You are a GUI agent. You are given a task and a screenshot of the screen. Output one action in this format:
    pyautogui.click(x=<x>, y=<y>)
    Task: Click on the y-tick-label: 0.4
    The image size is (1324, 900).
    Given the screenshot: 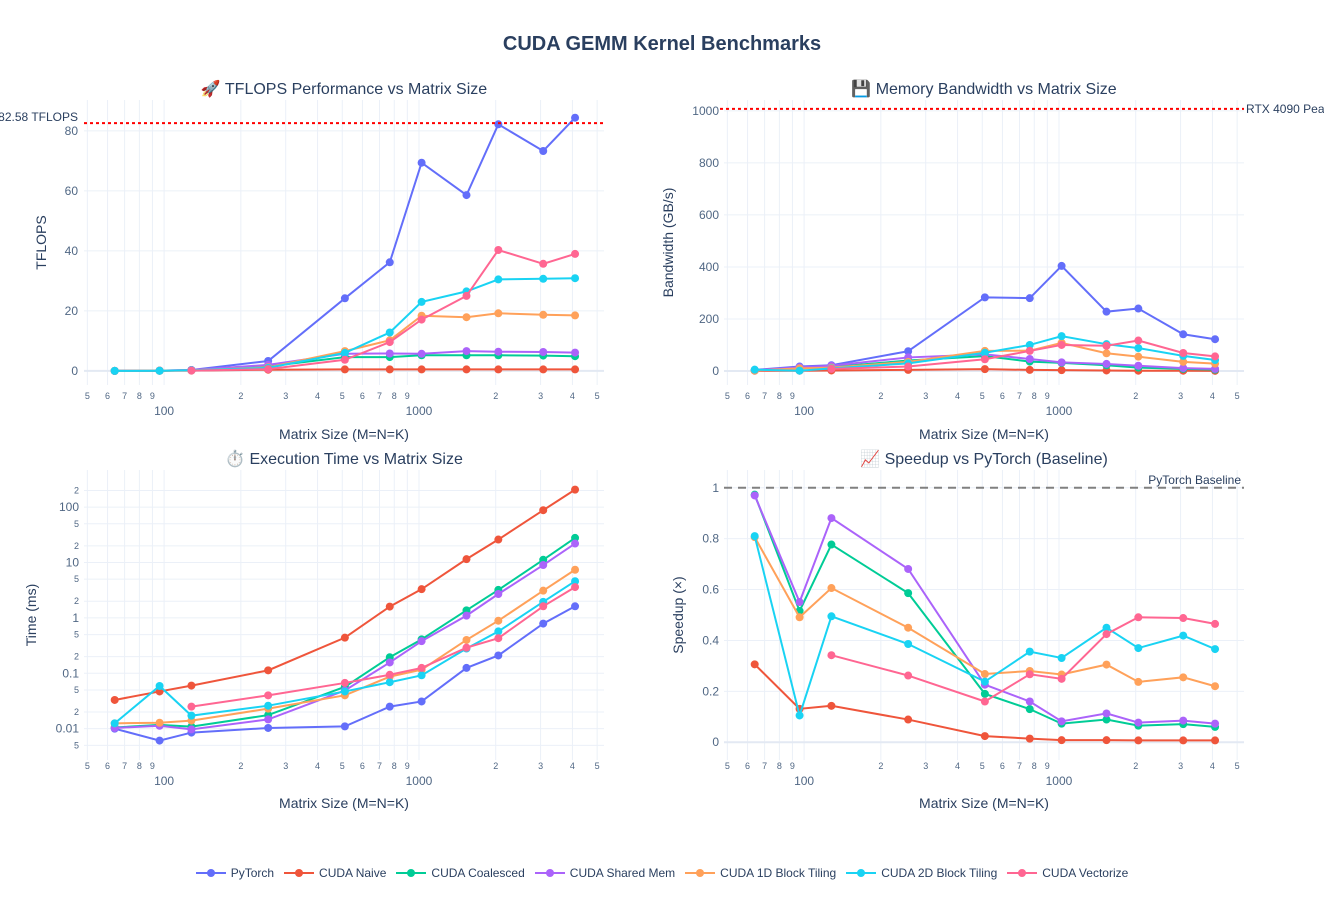 What is the action you would take?
    pyautogui.click(x=710, y=640)
    